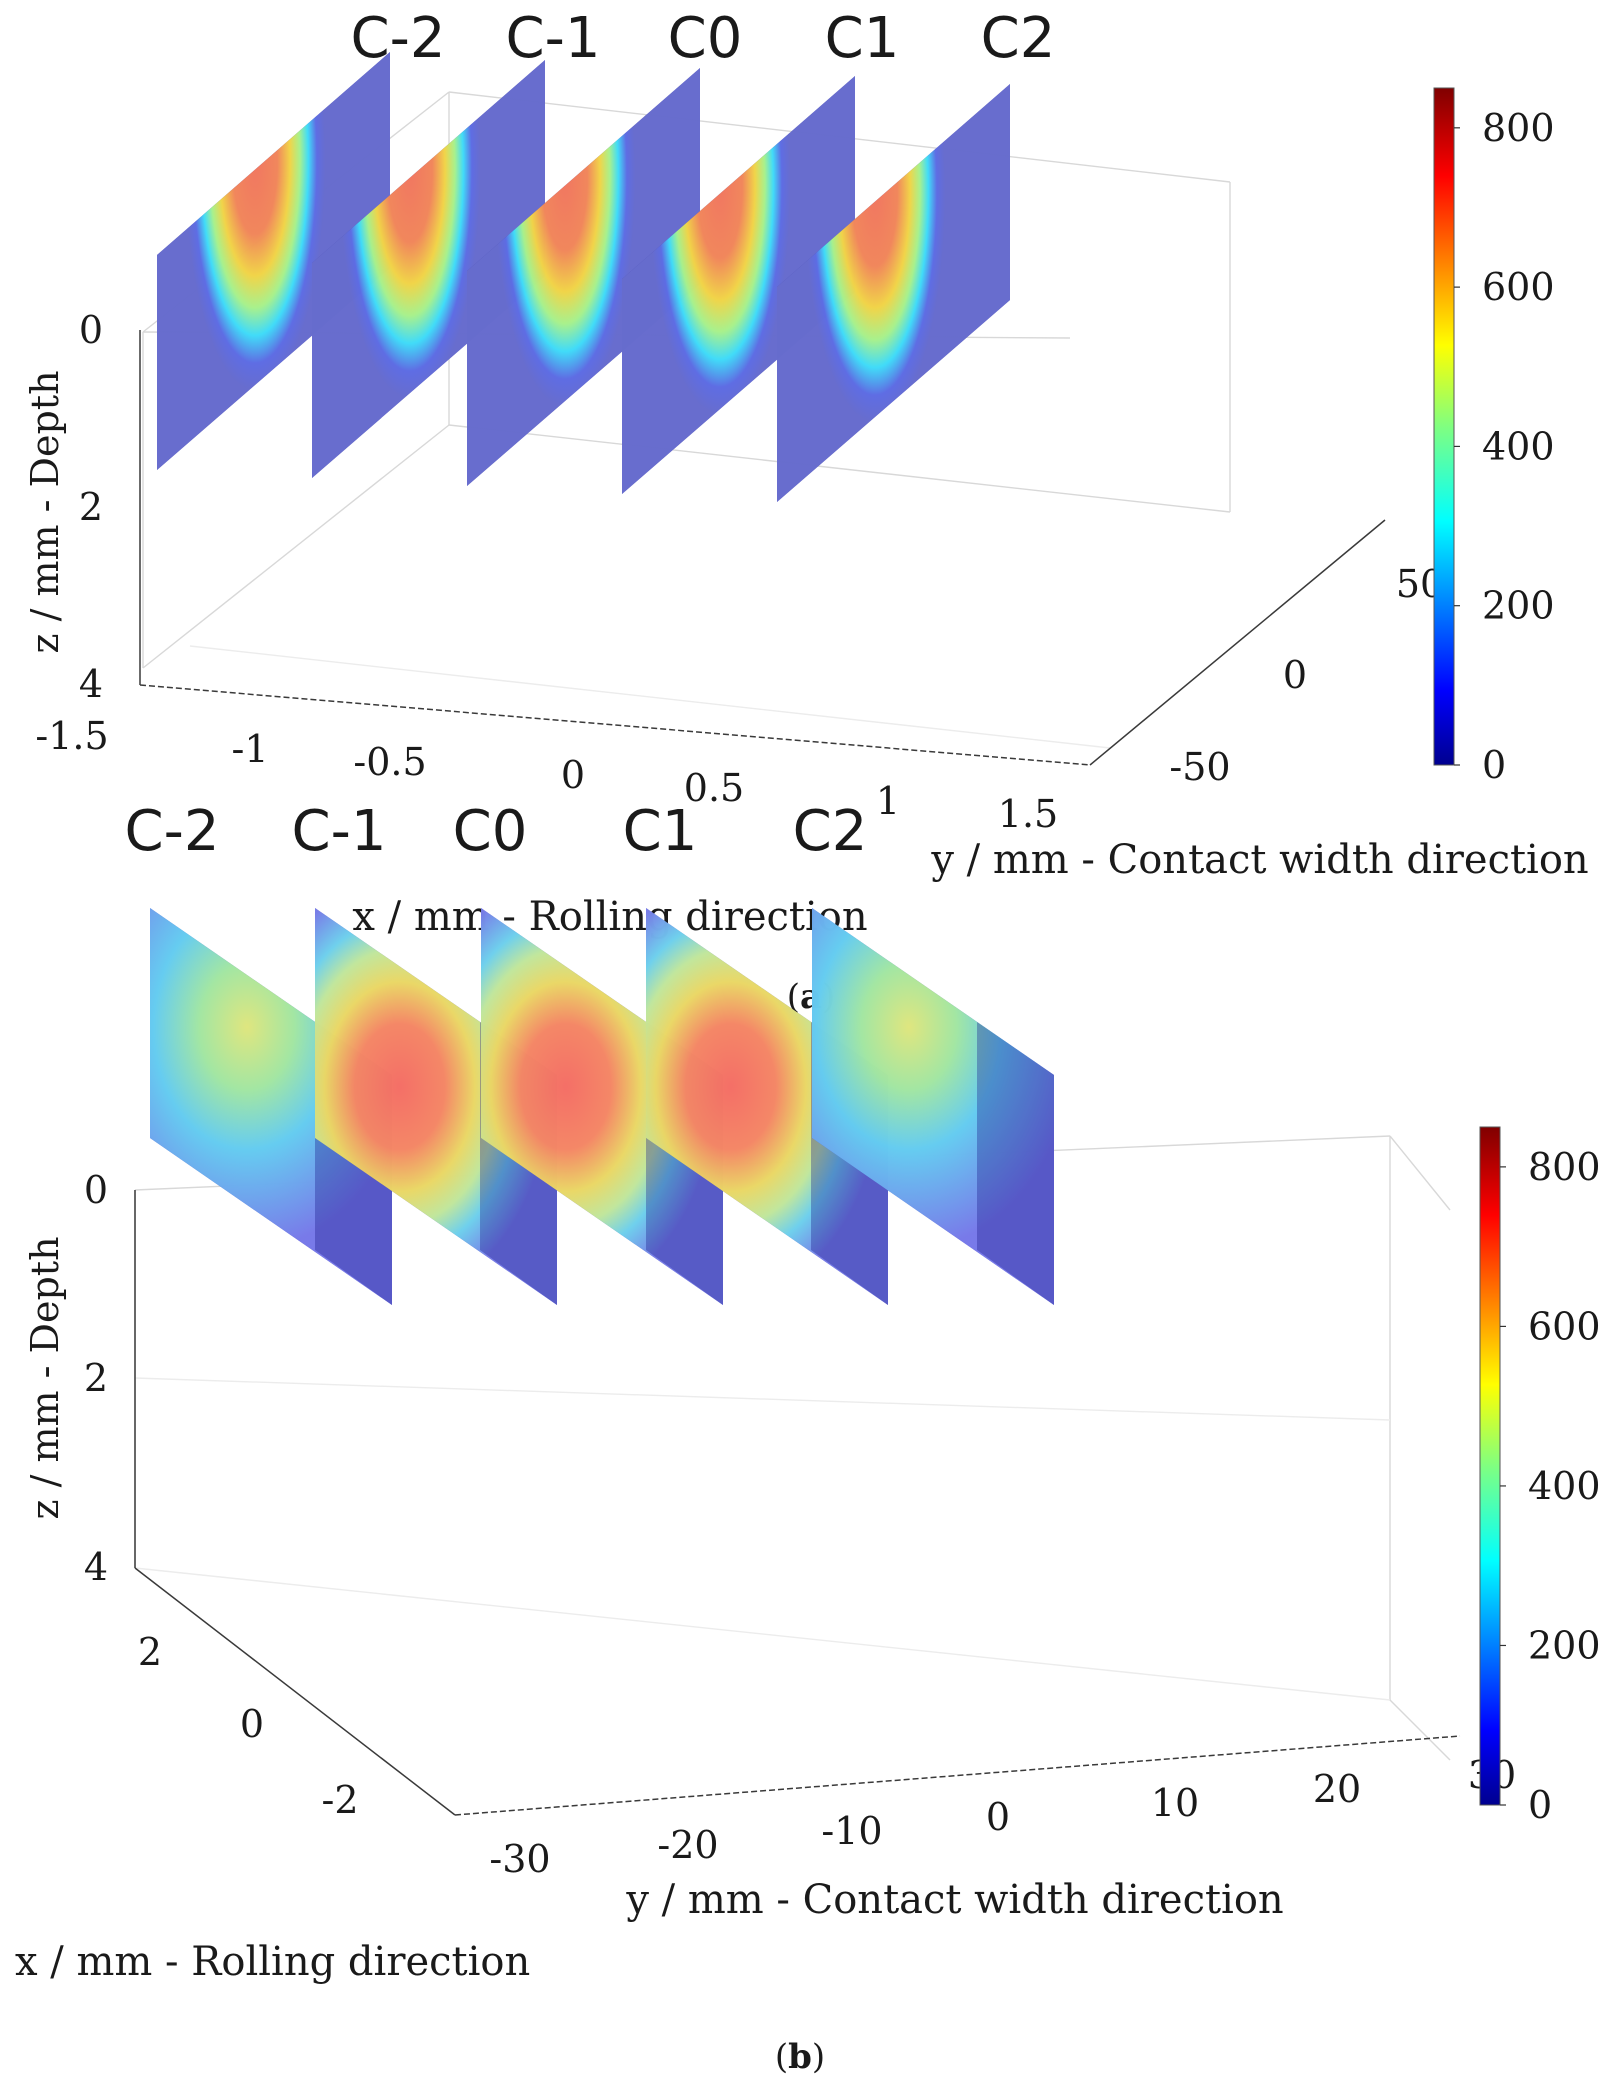 Image resolution: width=1623 pixels, height=2079 pixels. Describe the element at coordinates (1540, 1805) in the screenshot. I see `colorbar-b-ticklabel-0: 0` at that location.